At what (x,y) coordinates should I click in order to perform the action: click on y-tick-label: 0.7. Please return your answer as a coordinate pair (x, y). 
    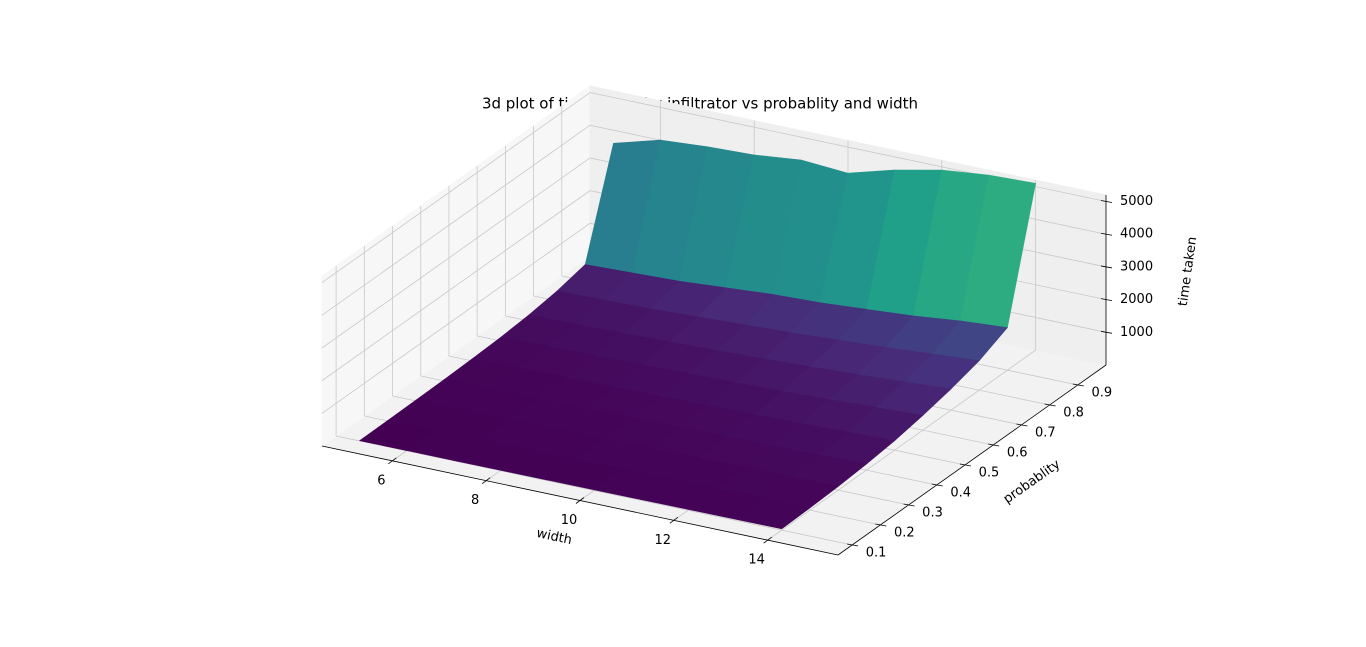
    Looking at the image, I should click on (1045, 433).